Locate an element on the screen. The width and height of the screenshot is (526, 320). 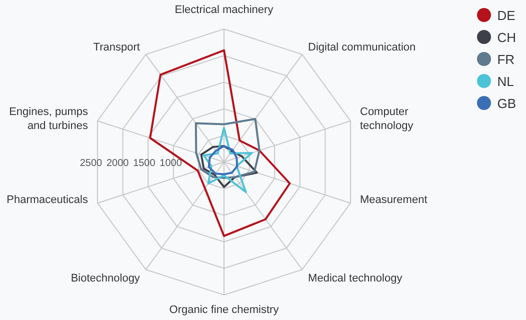
legend-label: NL is located at coordinates (505, 81).